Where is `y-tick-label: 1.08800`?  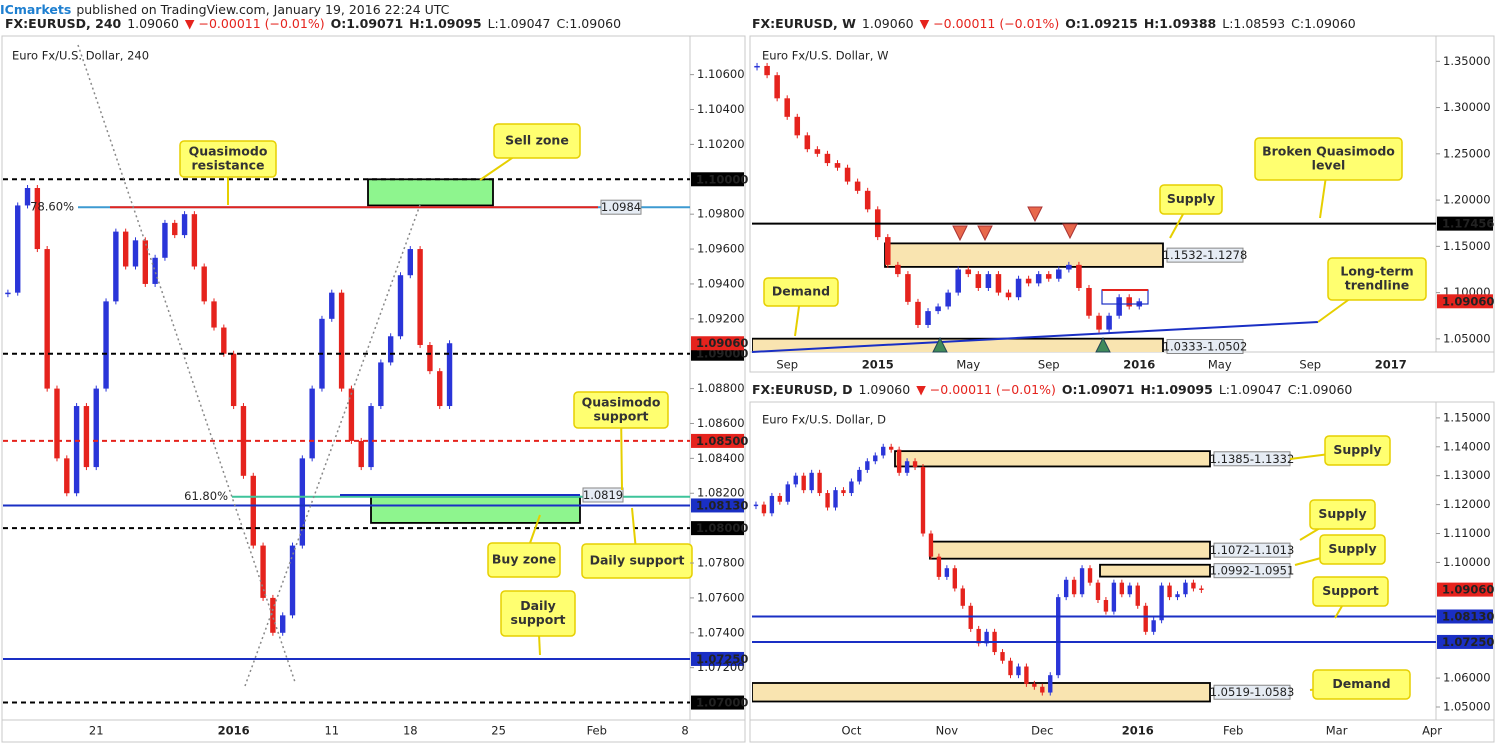 y-tick-label: 1.08800 is located at coordinates (721, 388).